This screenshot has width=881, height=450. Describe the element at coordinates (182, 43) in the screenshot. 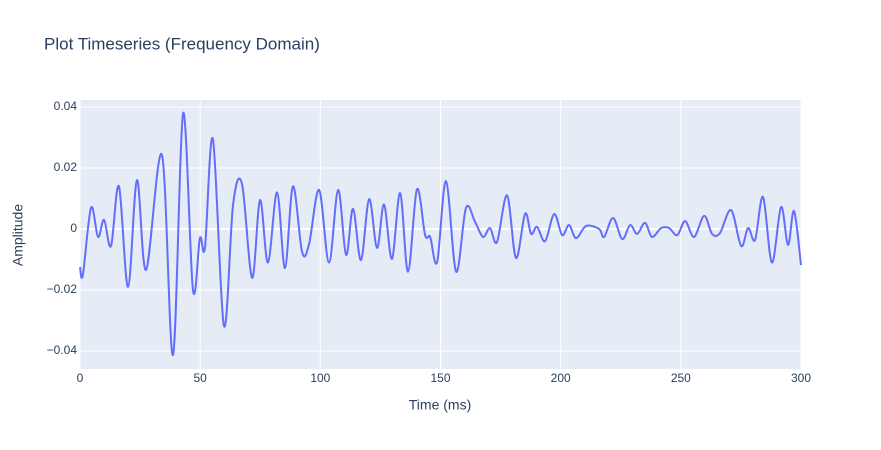

I see `chart-title: Plot Timeseries (Frequency Domain)` at that location.